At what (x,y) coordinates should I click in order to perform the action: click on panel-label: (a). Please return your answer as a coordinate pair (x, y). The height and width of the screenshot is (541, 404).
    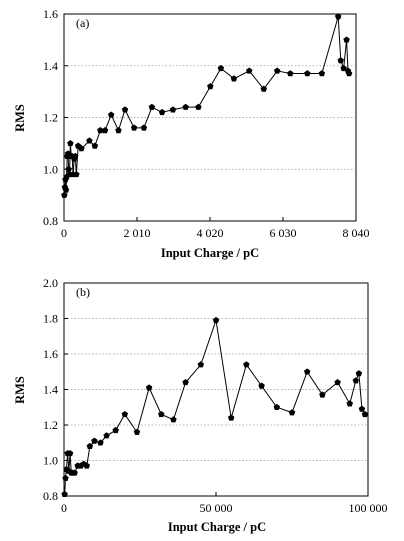
    Looking at the image, I should click on (82, 23).